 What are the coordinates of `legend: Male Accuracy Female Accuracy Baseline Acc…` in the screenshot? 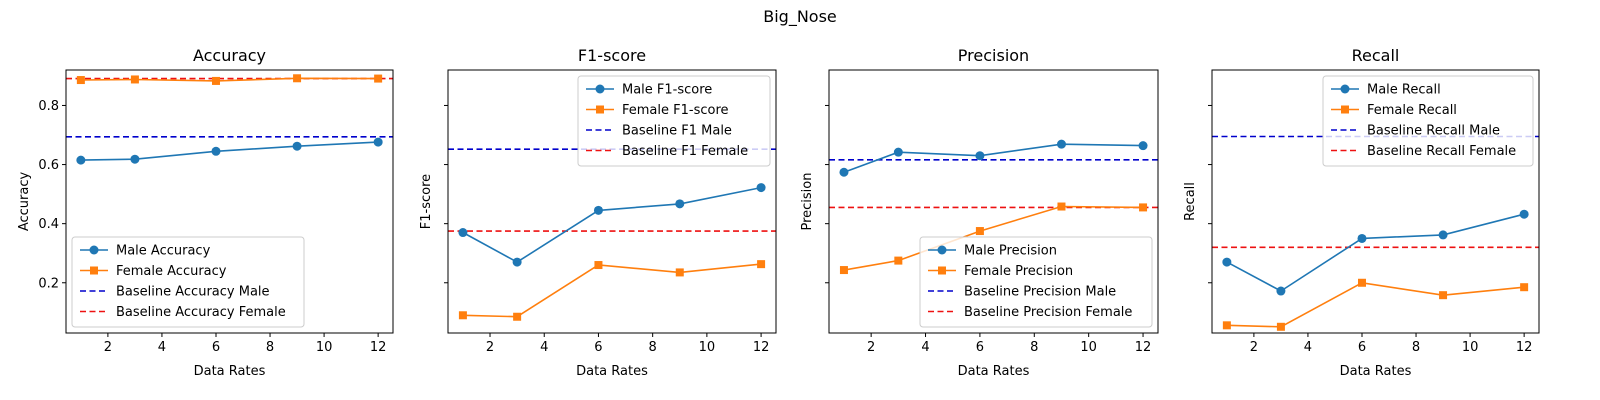 It's located at (188, 282).